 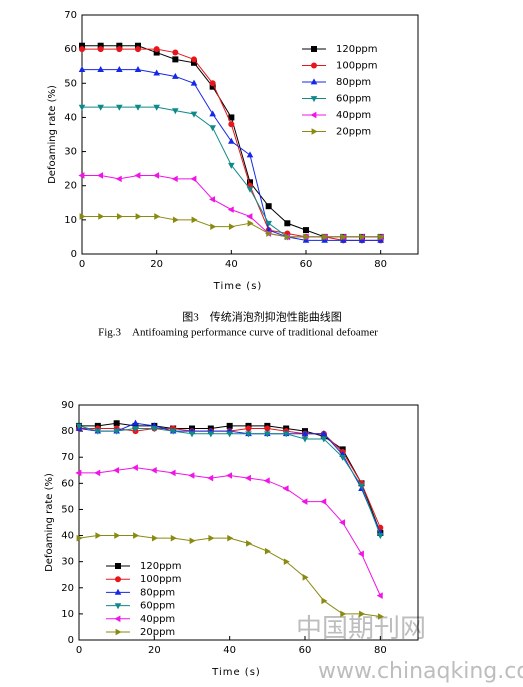 What do you see at coordinates (70, 15) in the screenshot?
I see `y-tick-label: 70` at bounding box center [70, 15].